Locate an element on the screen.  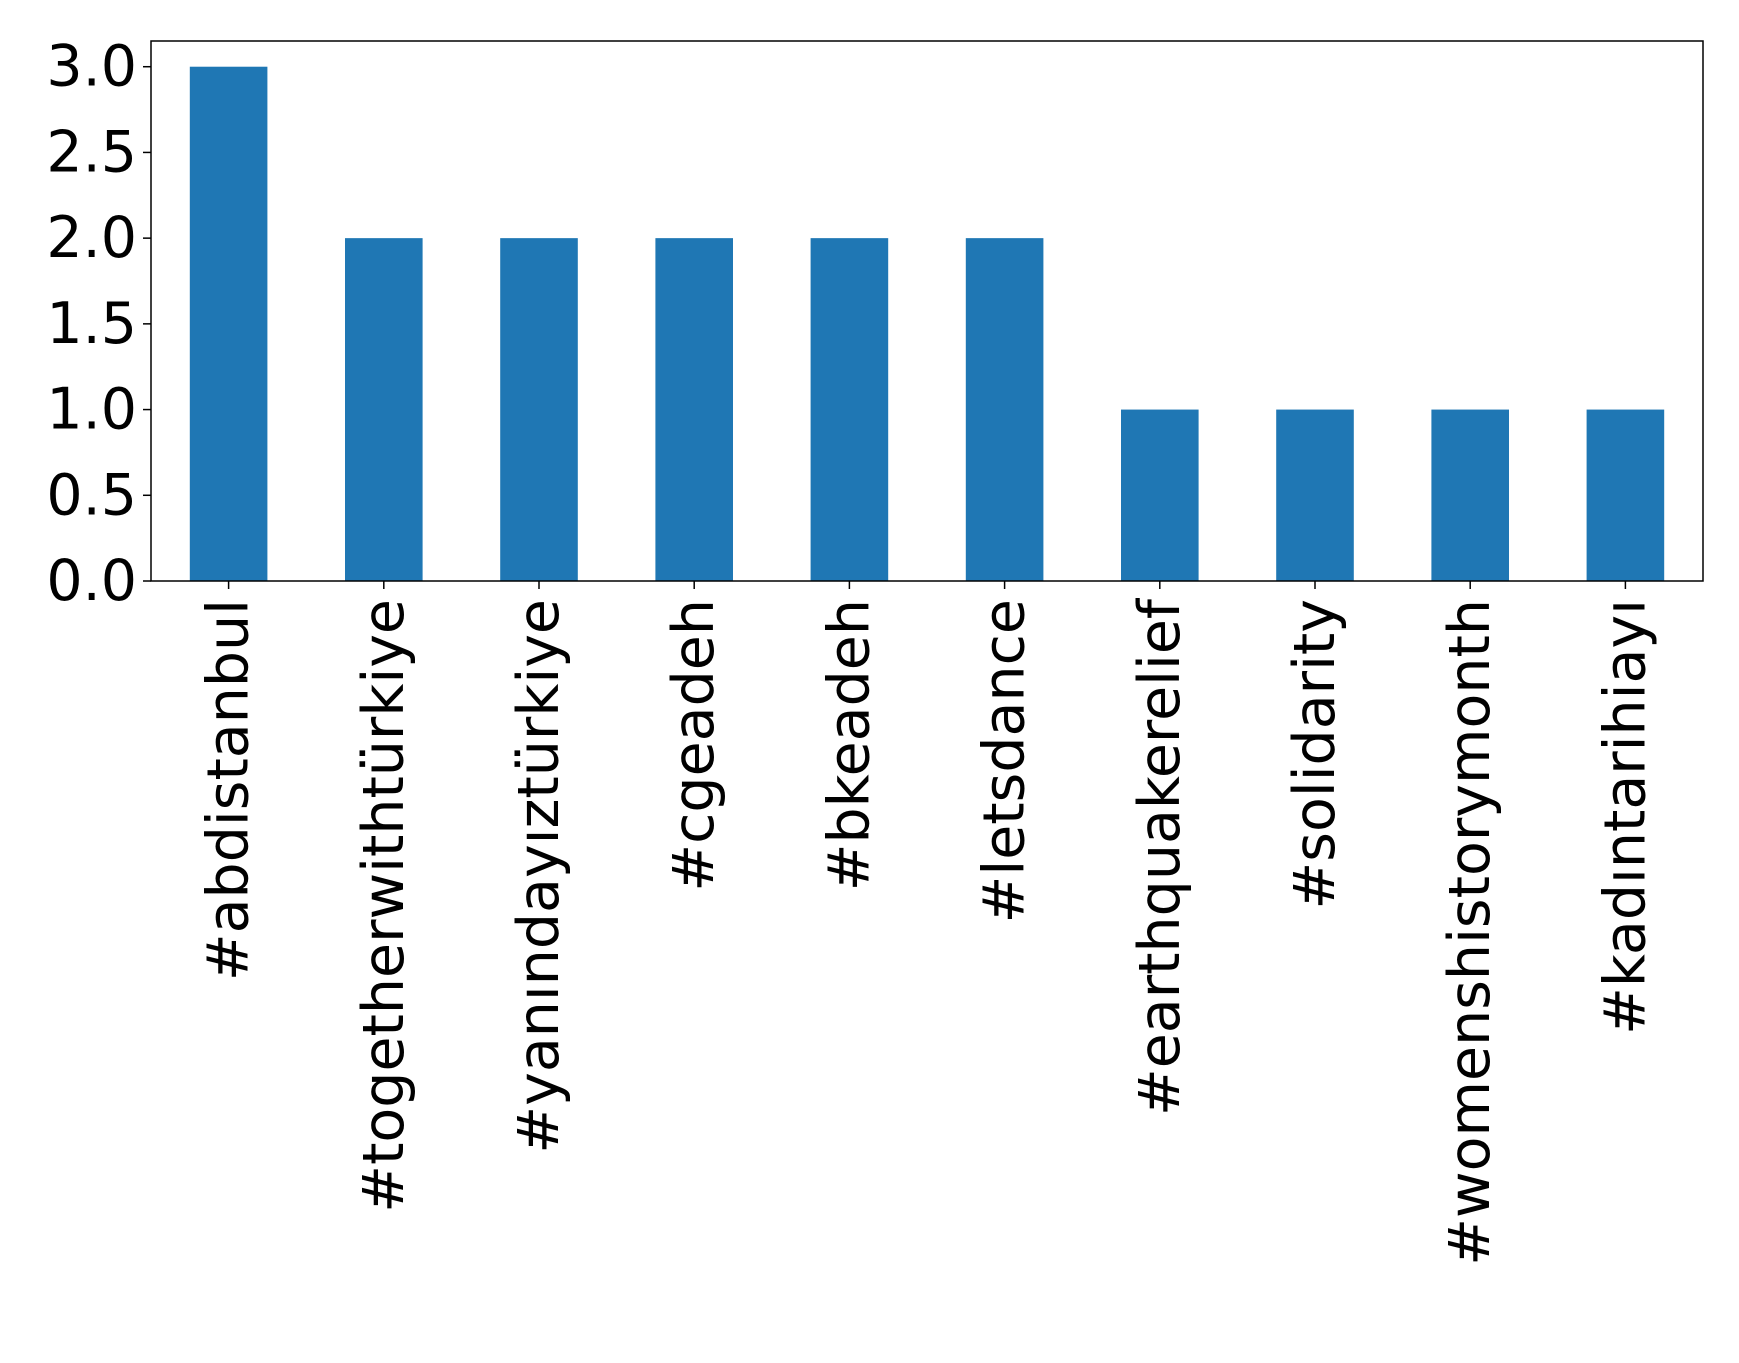
bar-womenshistorymonth is located at coordinates (1470, 495).